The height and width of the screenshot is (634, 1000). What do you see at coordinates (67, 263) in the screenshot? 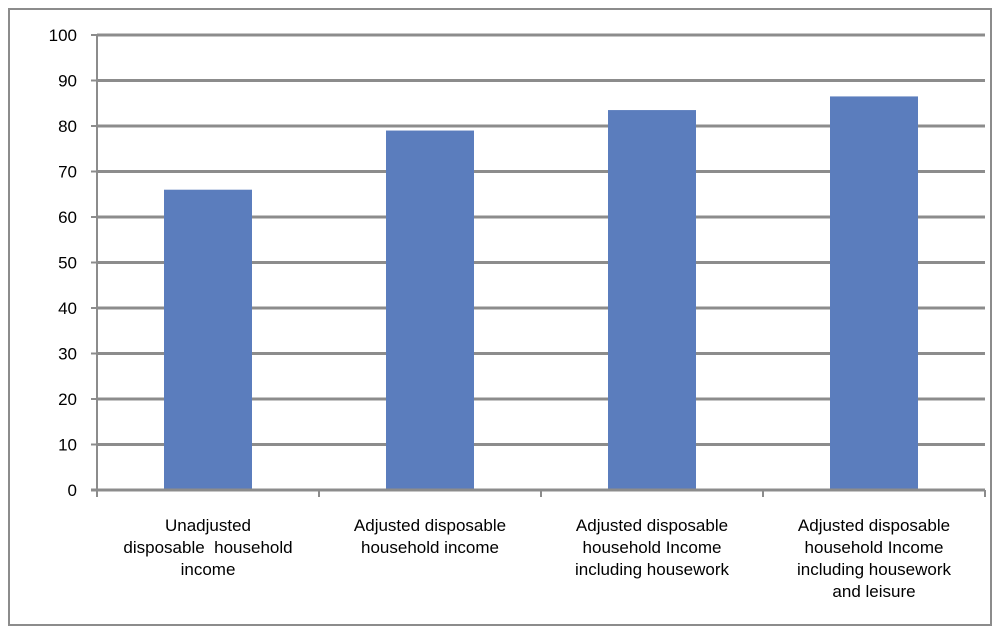
I see `y-tick-label: 50` at bounding box center [67, 263].